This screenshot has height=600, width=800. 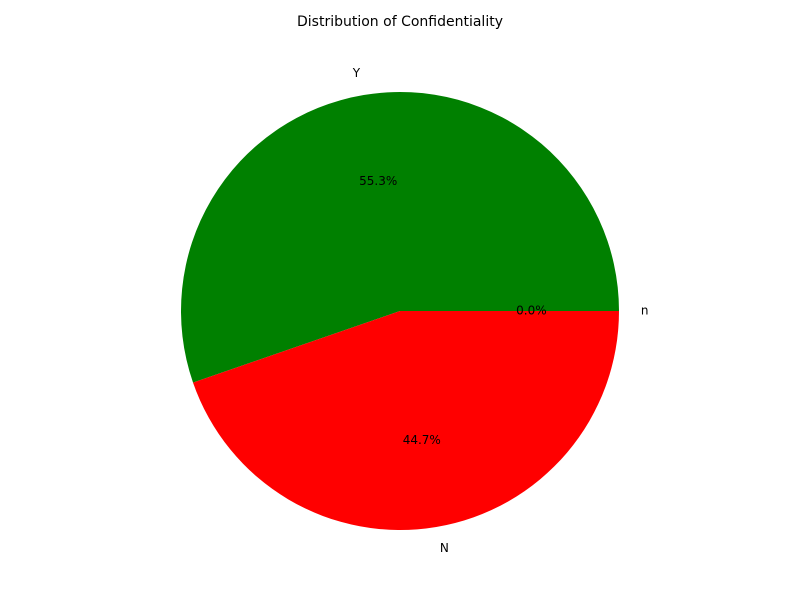 What do you see at coordinates (645, 311) in the screenshot?
I see `slice-label-n-2: n` at bounding box center [645, 311].